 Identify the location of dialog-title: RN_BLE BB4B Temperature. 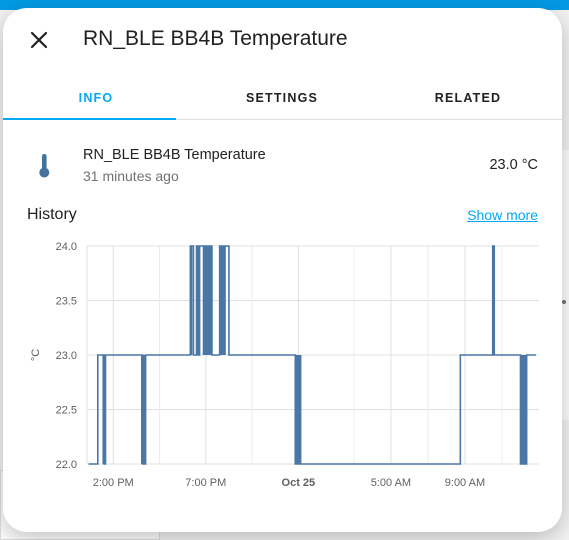
(215, 38).